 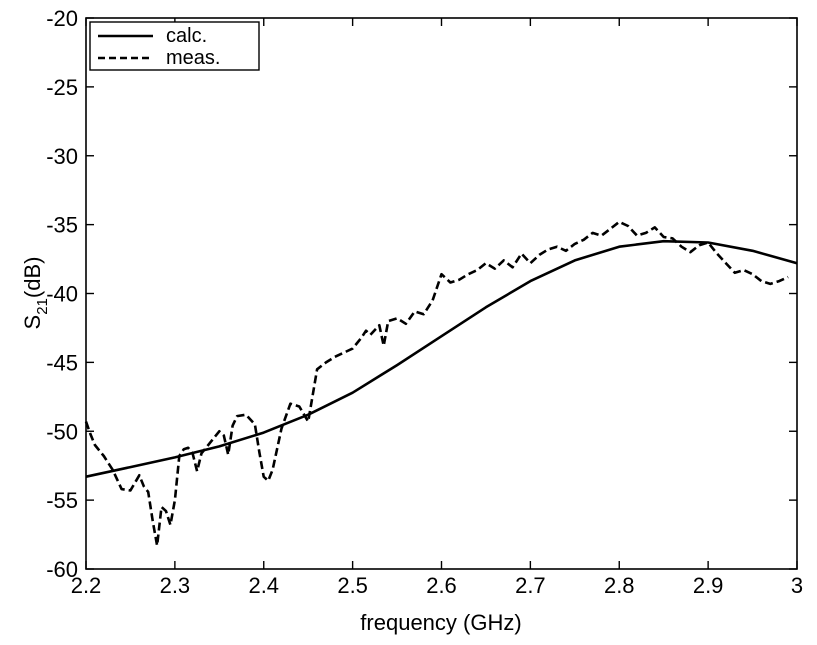 What do you see at coordinates (62, 225) in the screenshot?
I see `y-tick-label: -35` at bounding box center [62, 225].